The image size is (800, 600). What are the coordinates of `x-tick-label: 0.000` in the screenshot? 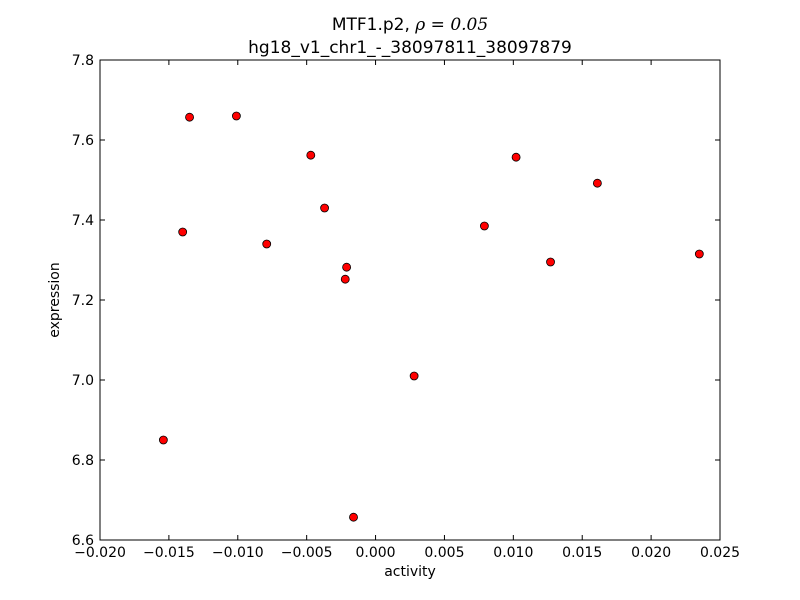 It's located at (376, 553).